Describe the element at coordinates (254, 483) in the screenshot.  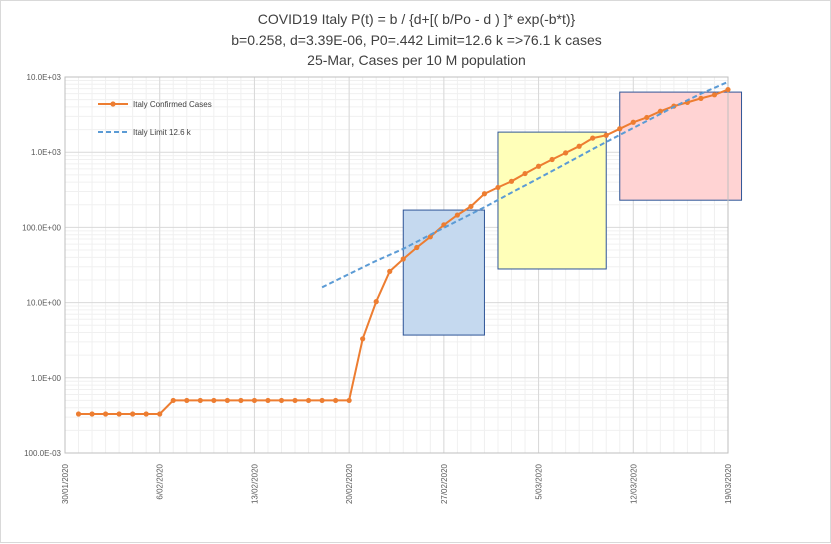
I see `x-tick-label: 13/02/2020` at that location.